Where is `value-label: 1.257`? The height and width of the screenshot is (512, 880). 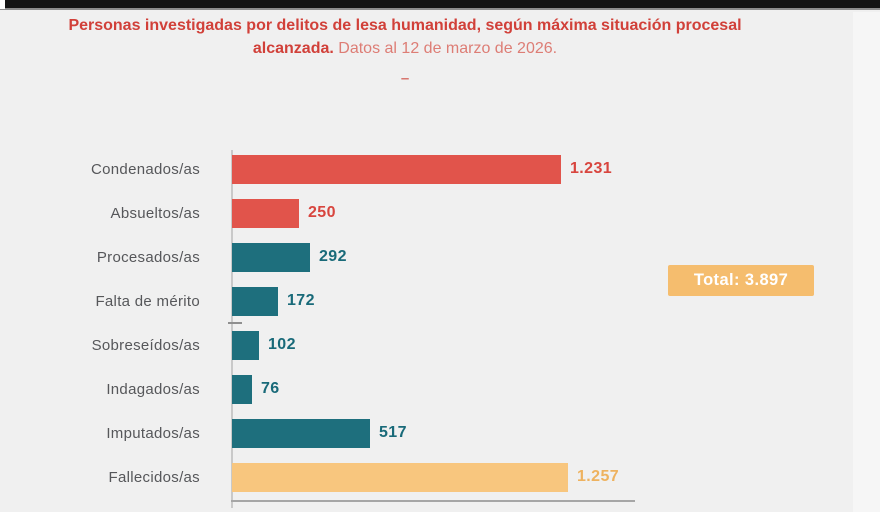
value-label: 1.257 is located at coordinates (598, 476).